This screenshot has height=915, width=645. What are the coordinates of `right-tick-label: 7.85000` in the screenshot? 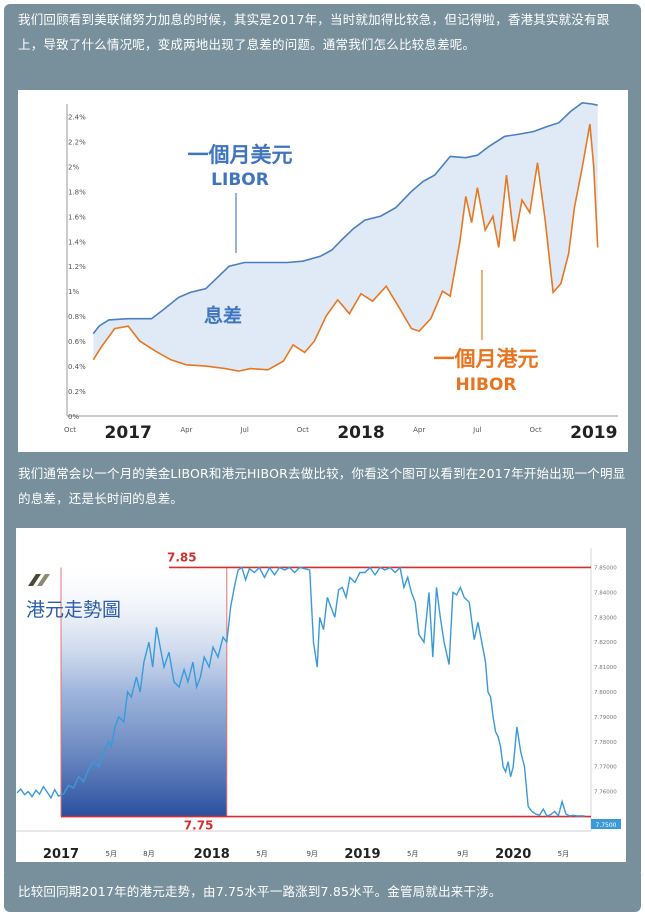 It's located at (605, 568).